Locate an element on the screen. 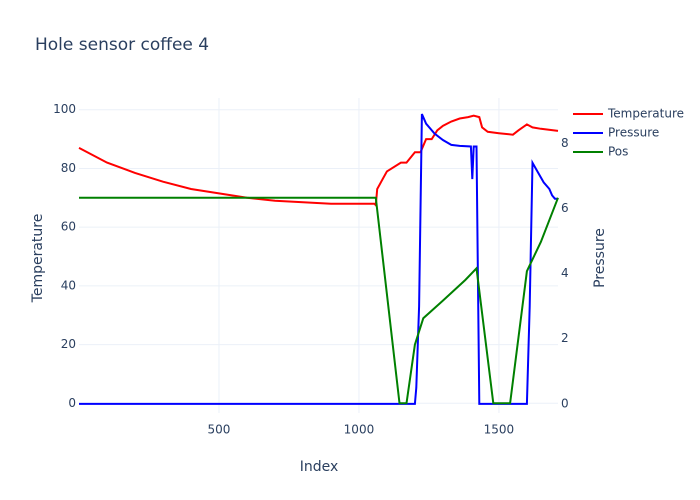 This screenshot has height=500, width=700. y2-tick-label: 4 is located at coordinates (565, 273).